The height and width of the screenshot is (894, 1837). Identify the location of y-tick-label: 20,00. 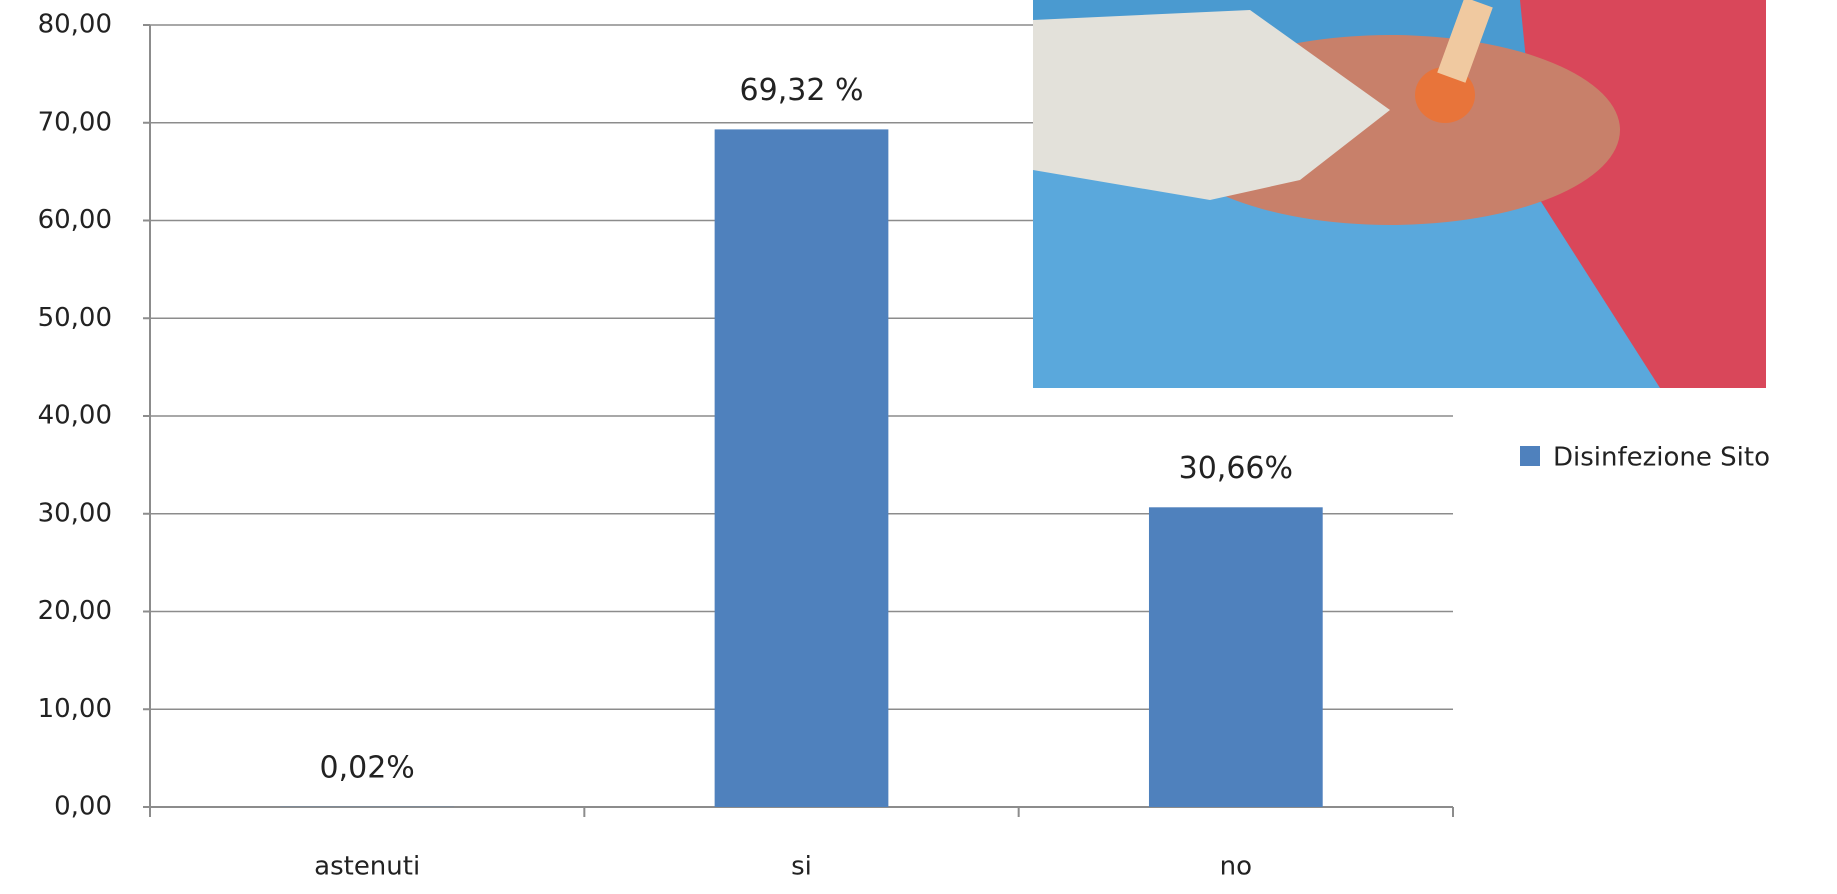
(75, 611).